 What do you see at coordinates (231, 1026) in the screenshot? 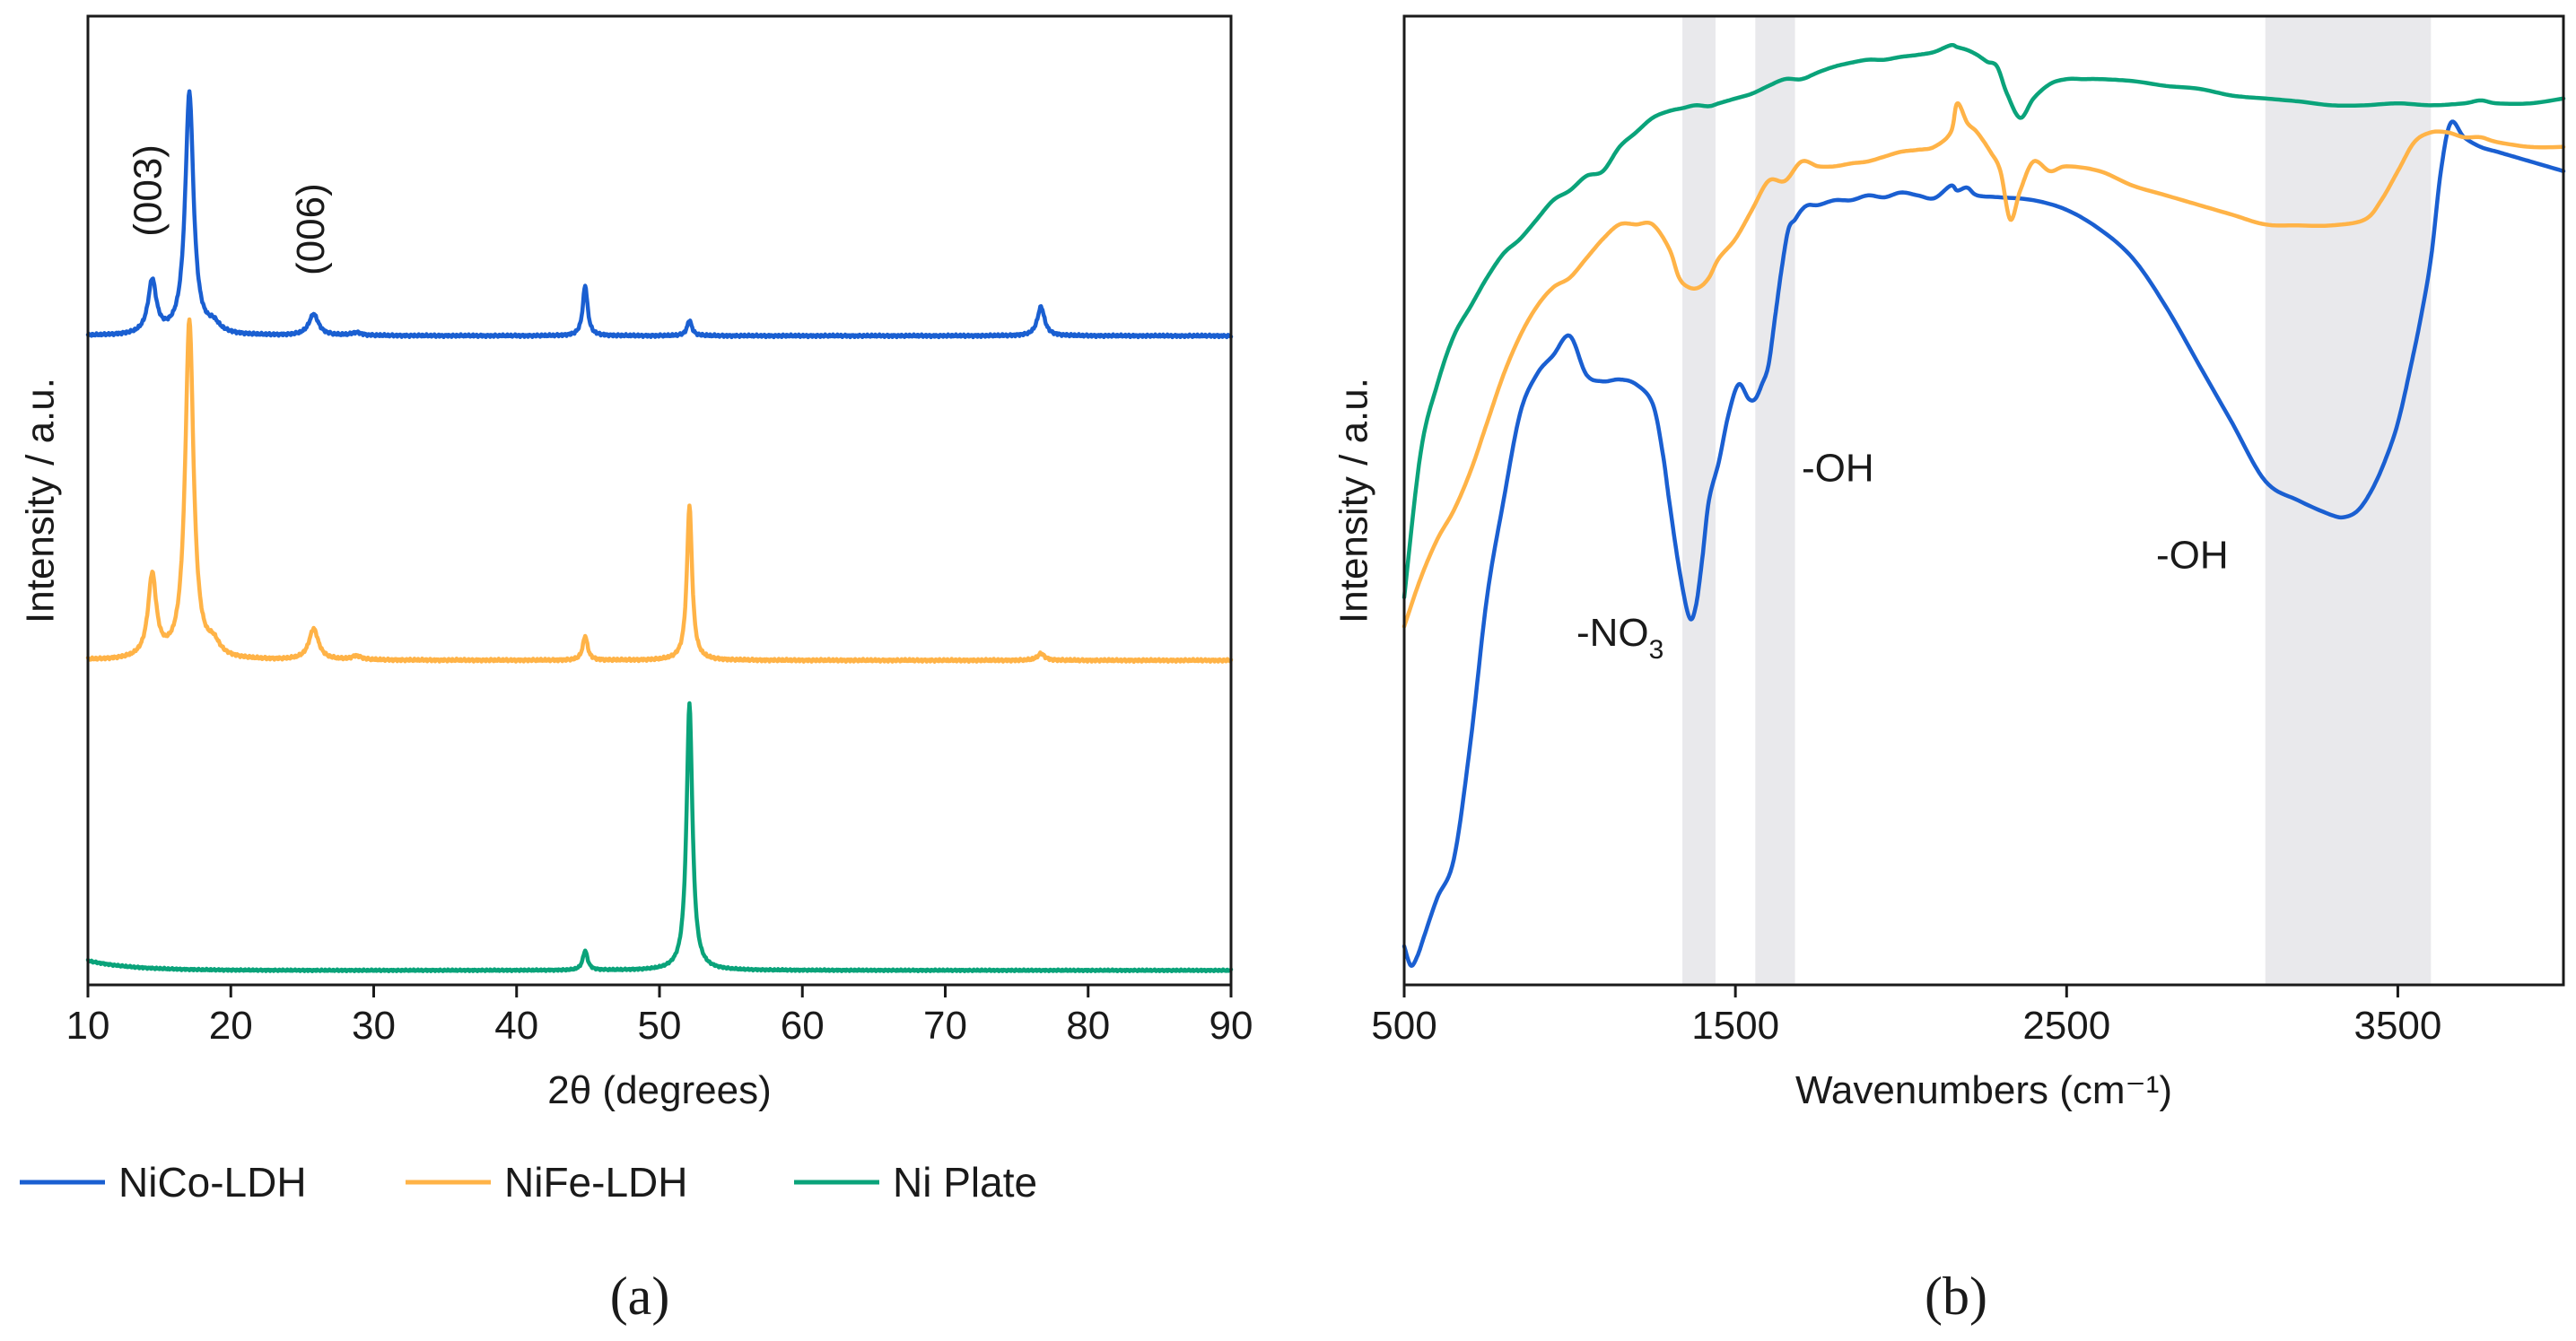
I see `x-tick-label-20: 20` at bounding box center [231, 1026].